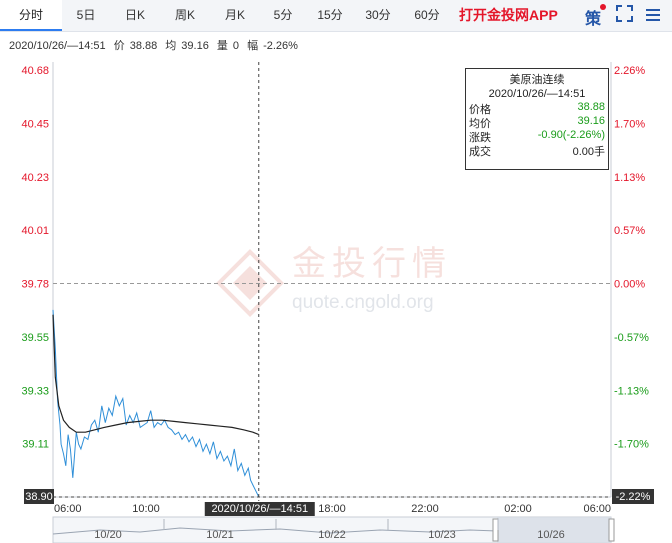  I want to click on tab-daily-k: 日K, so click(134, 15).